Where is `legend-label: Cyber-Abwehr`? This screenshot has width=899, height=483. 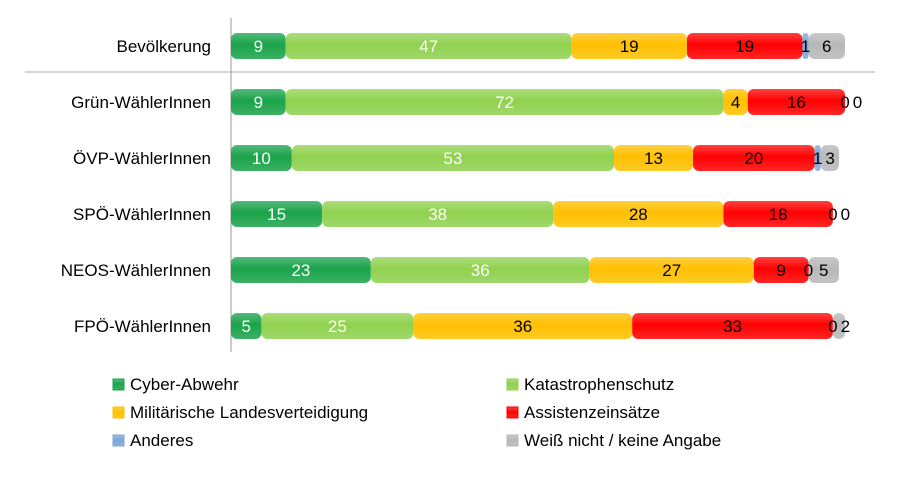
legend-label: Cyber-Abwehr is located at coordinates (184, 384).